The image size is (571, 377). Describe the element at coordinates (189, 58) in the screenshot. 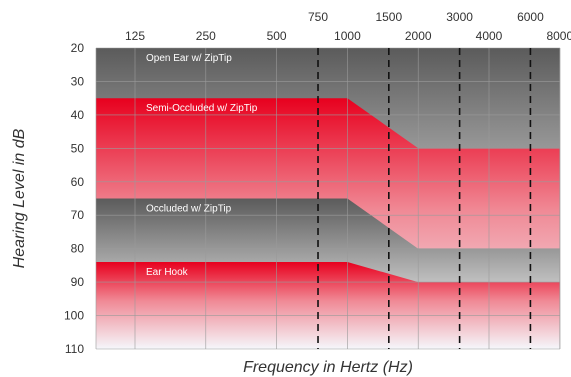

I see `series-label: Open Ear w/ ZipTip` at that location.